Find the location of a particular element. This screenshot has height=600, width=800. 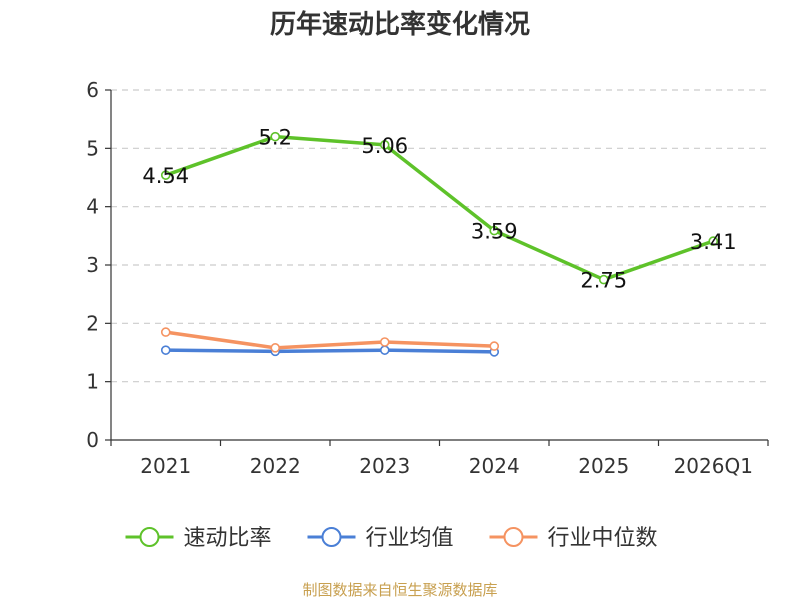

x-tick-label-5: 2026Q1 is located at coordinates (713, 466).